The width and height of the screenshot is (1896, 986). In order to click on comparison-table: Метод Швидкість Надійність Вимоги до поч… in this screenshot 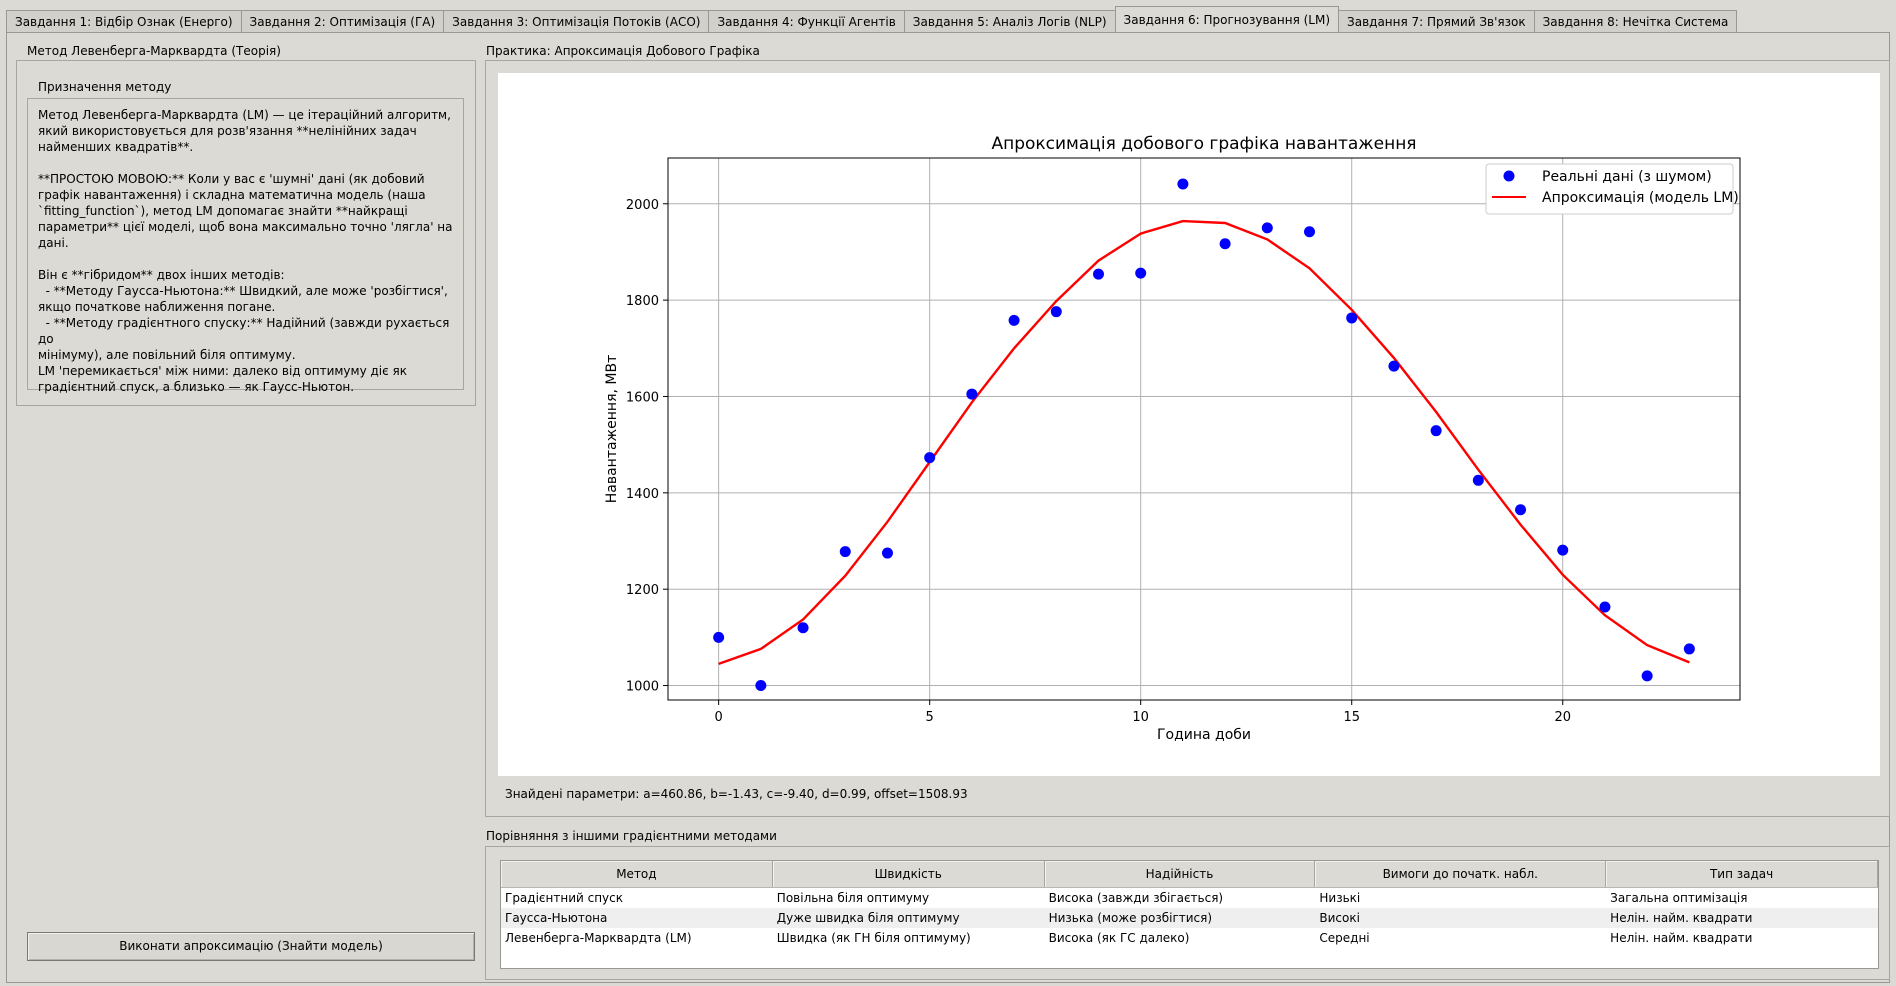, I will do `click(1189, 914)`.